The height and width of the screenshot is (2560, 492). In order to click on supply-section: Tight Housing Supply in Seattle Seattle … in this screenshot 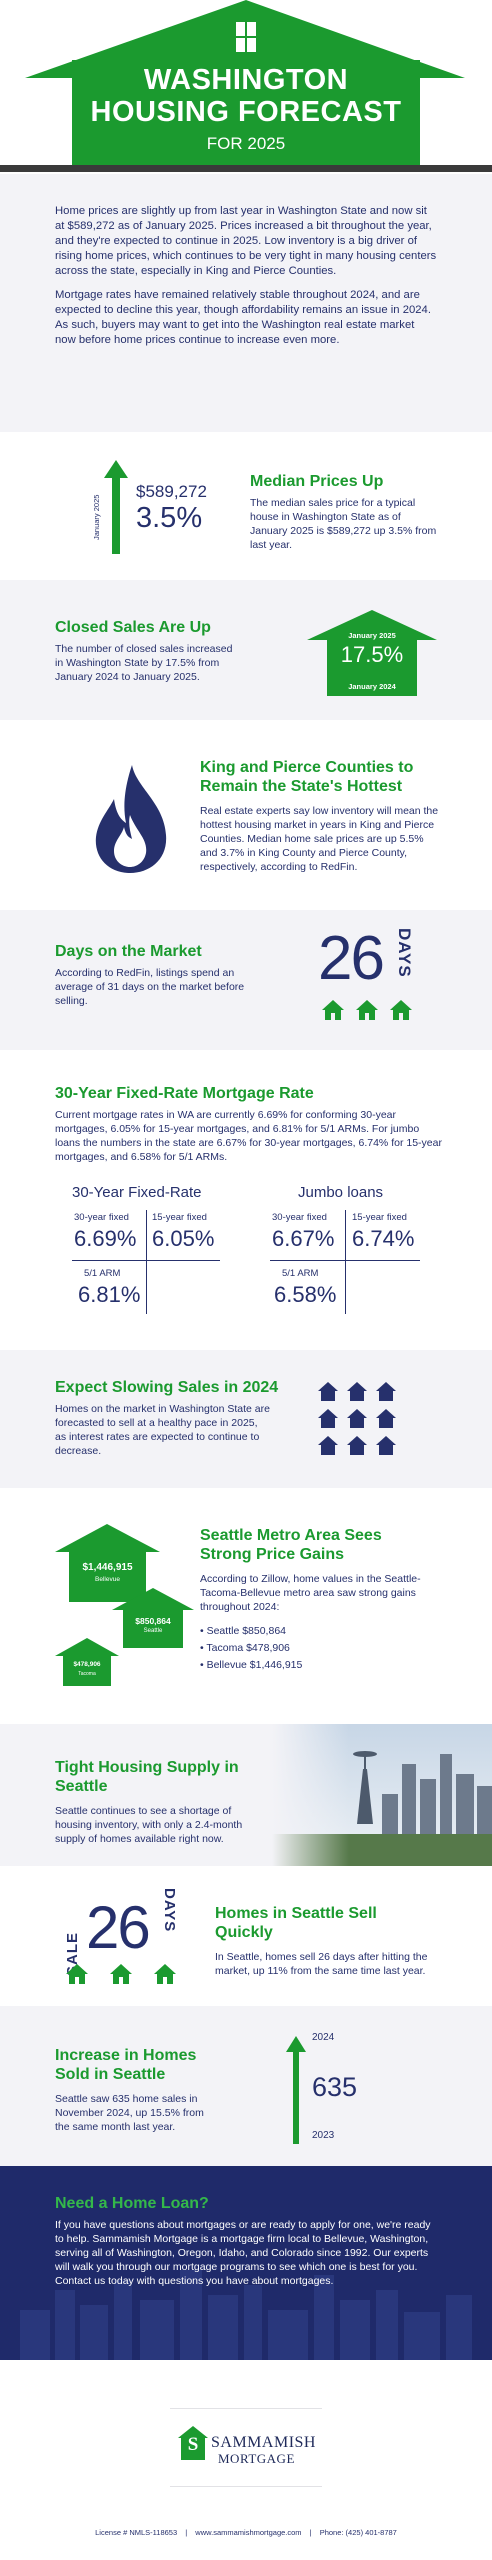, I will do `click(246, 1795)`.